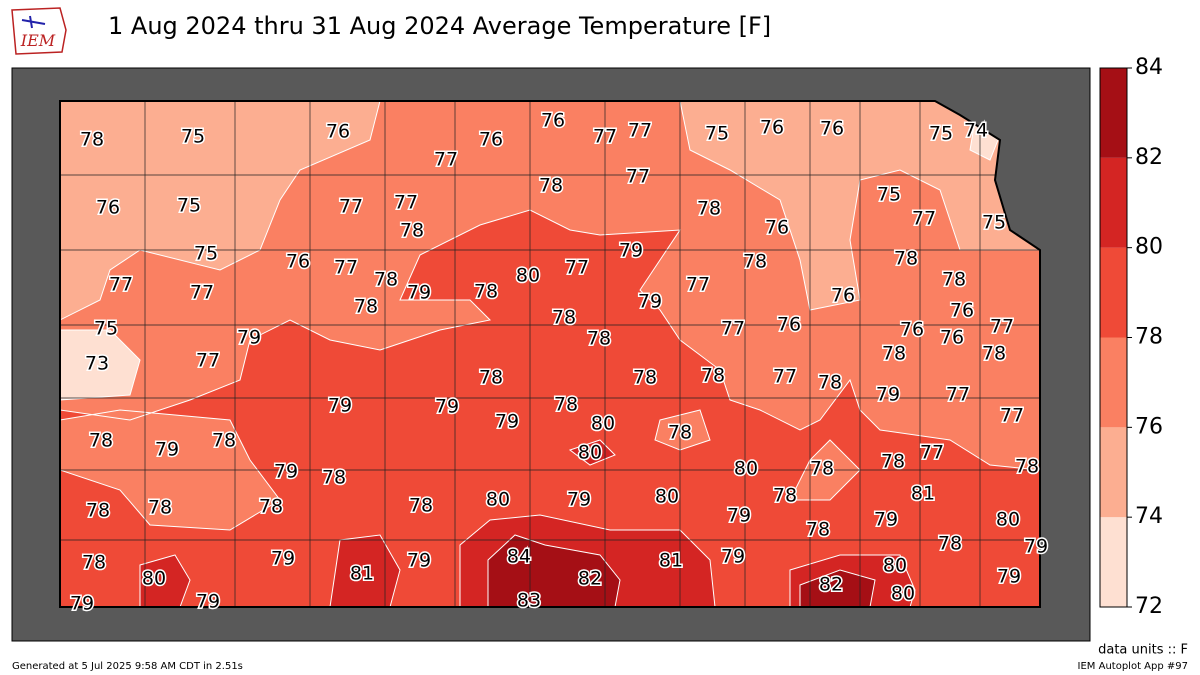 The width and height of the screenshot is (1200, 675). I want to click on colorbar-tick-label: 78, so click(1149, 337).